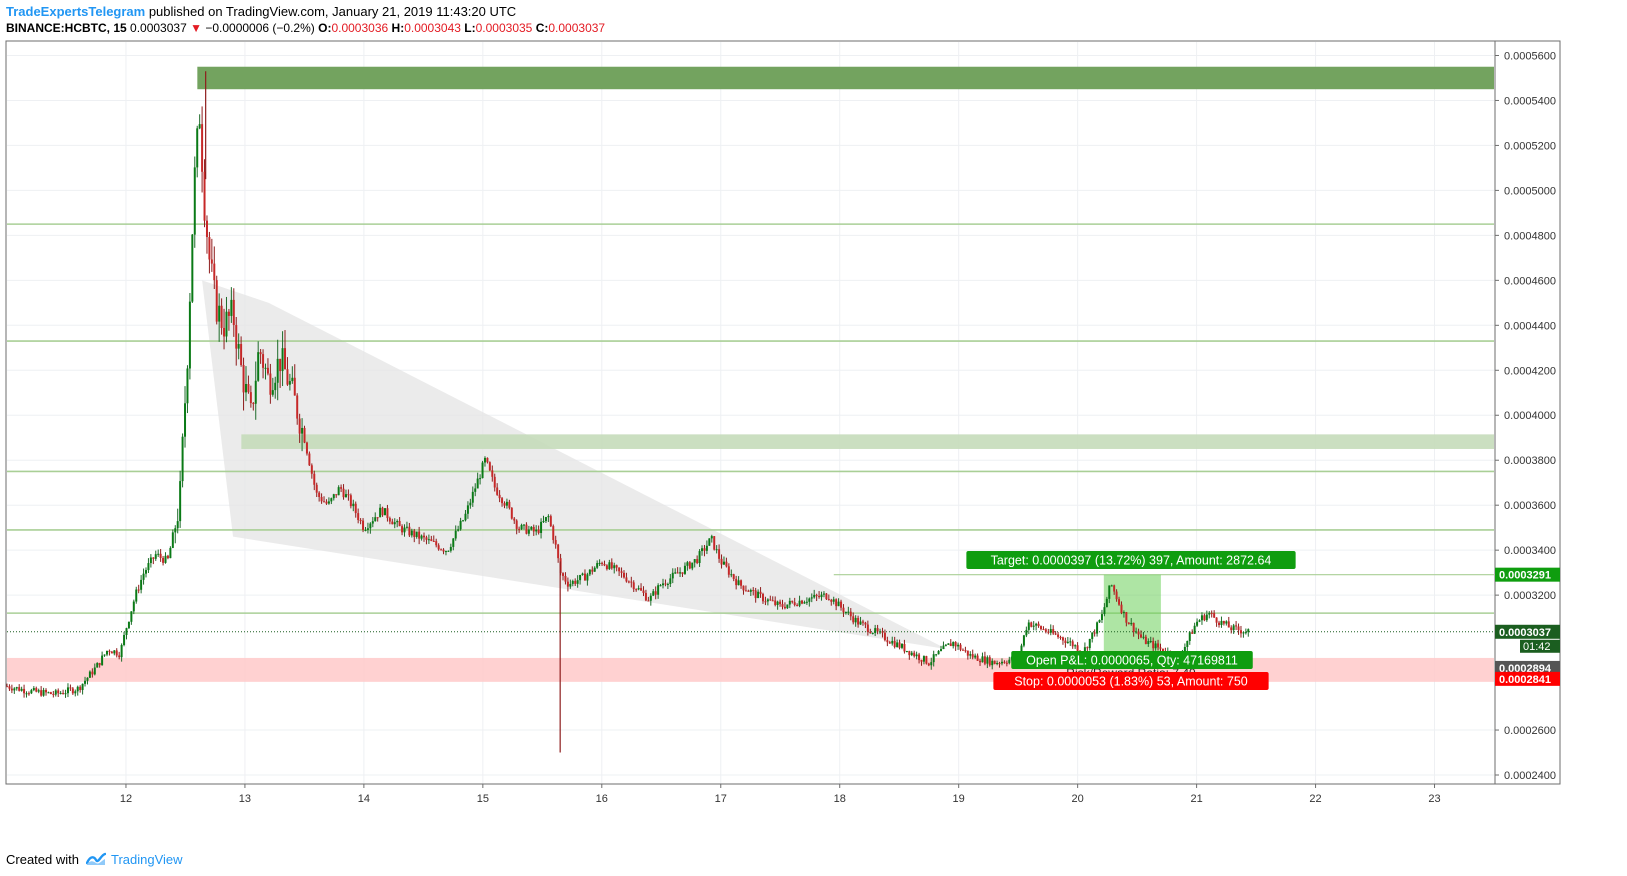  I want to click on entry-price-tag-box, so click(1527, 667).